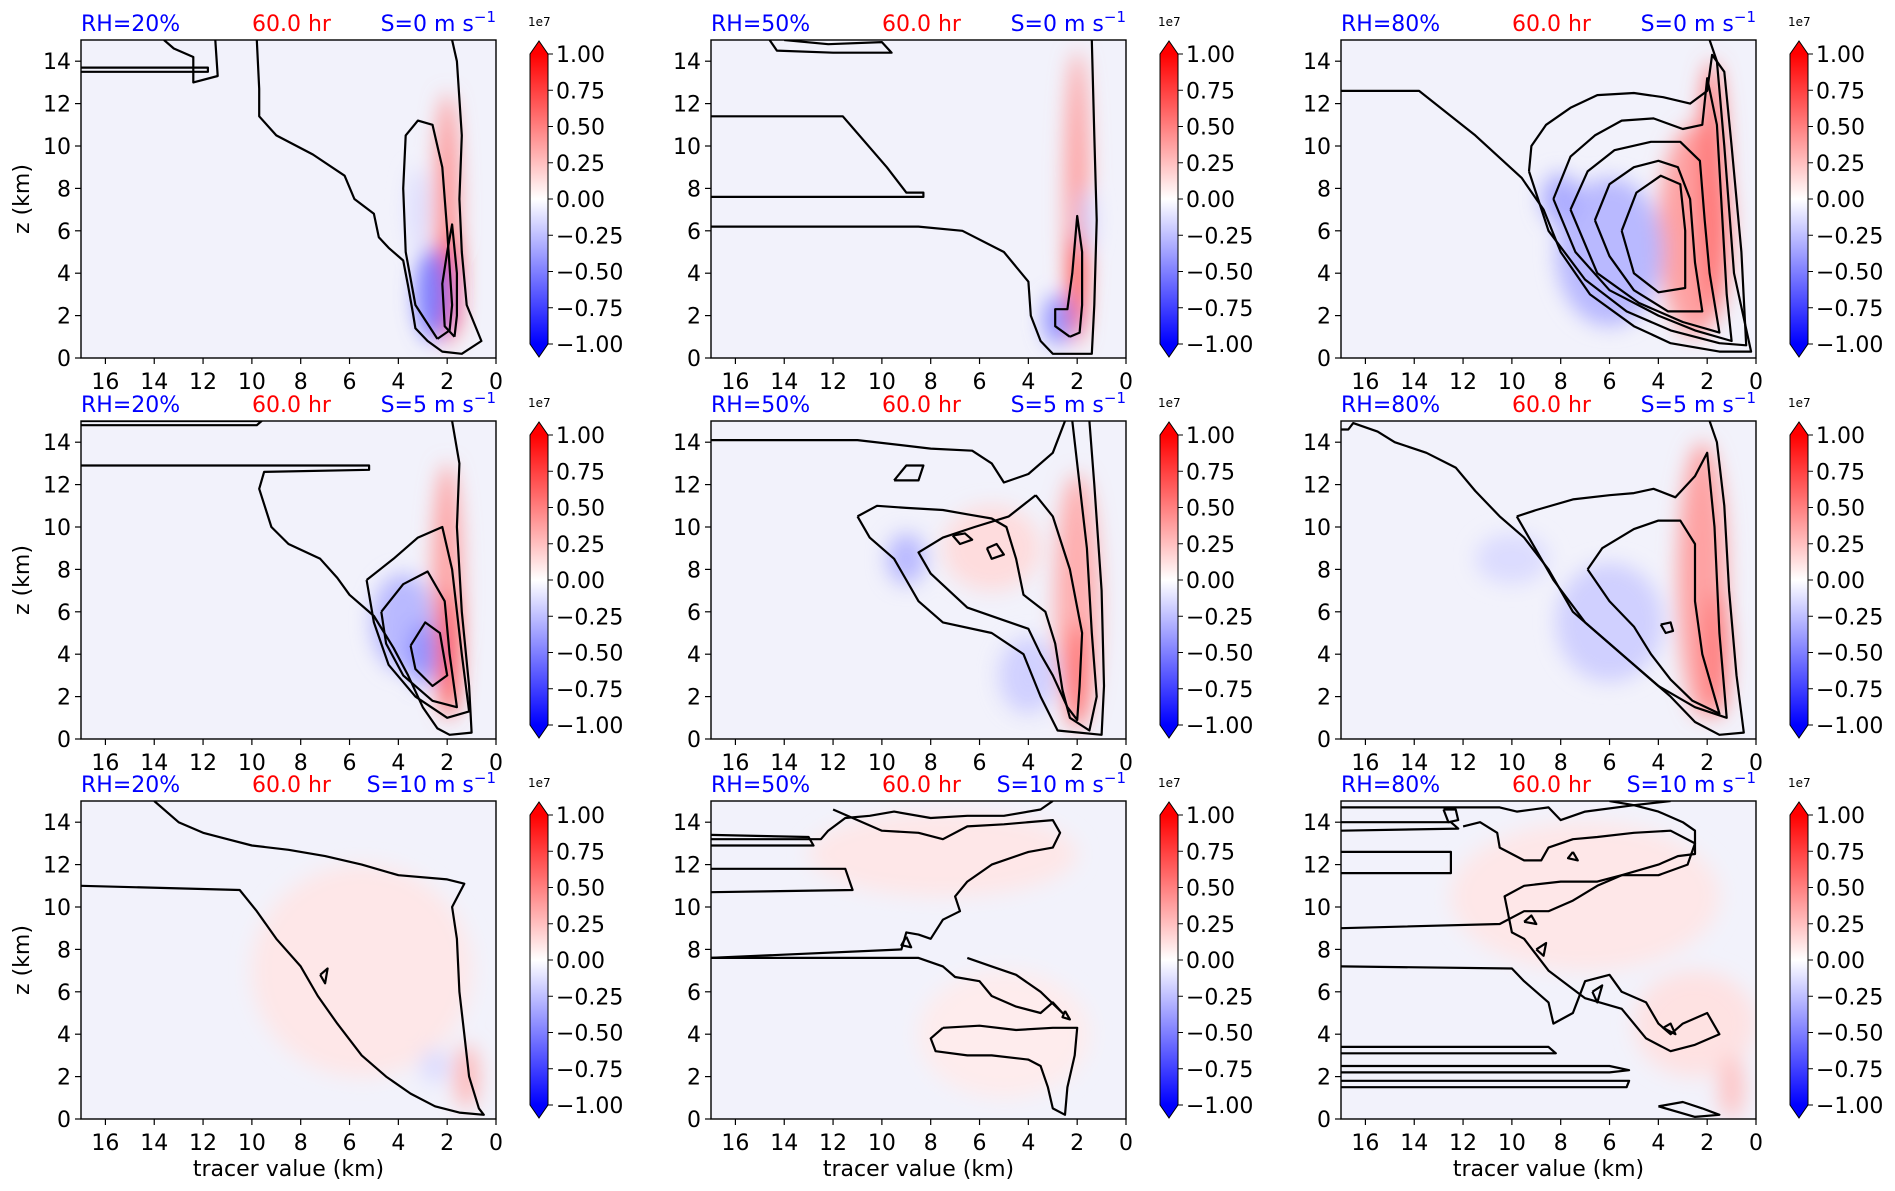  I want to click on x-axis: 16 14 12 10 8 6 4 2 0, so click(1557, 1137).